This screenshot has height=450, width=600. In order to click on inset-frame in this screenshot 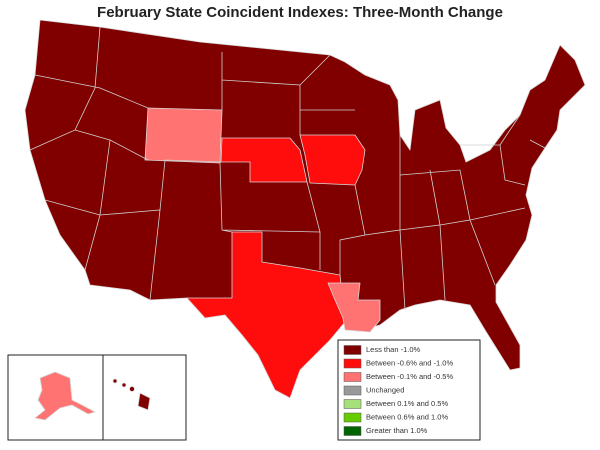, I will do `click(97, 397)`.